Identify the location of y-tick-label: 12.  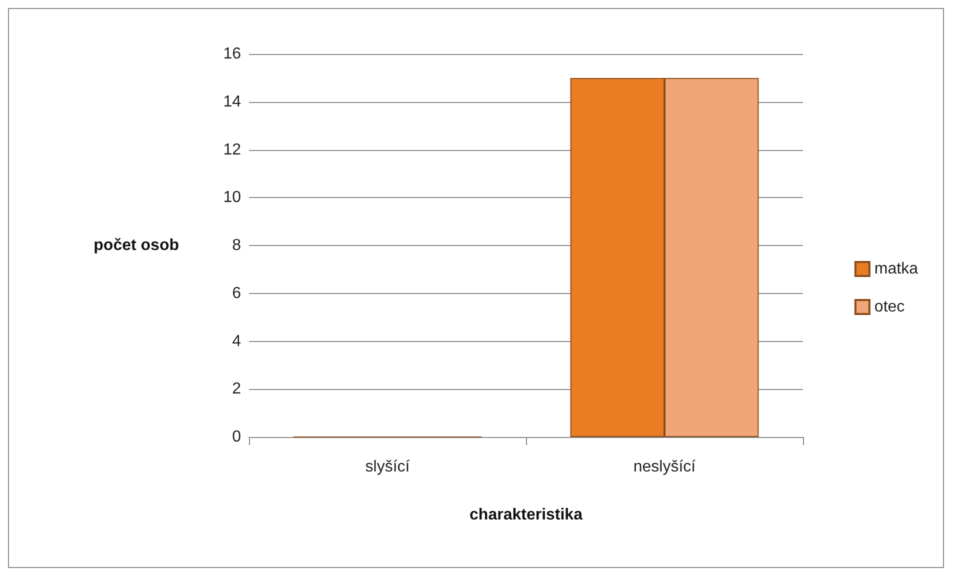
(232, 149).